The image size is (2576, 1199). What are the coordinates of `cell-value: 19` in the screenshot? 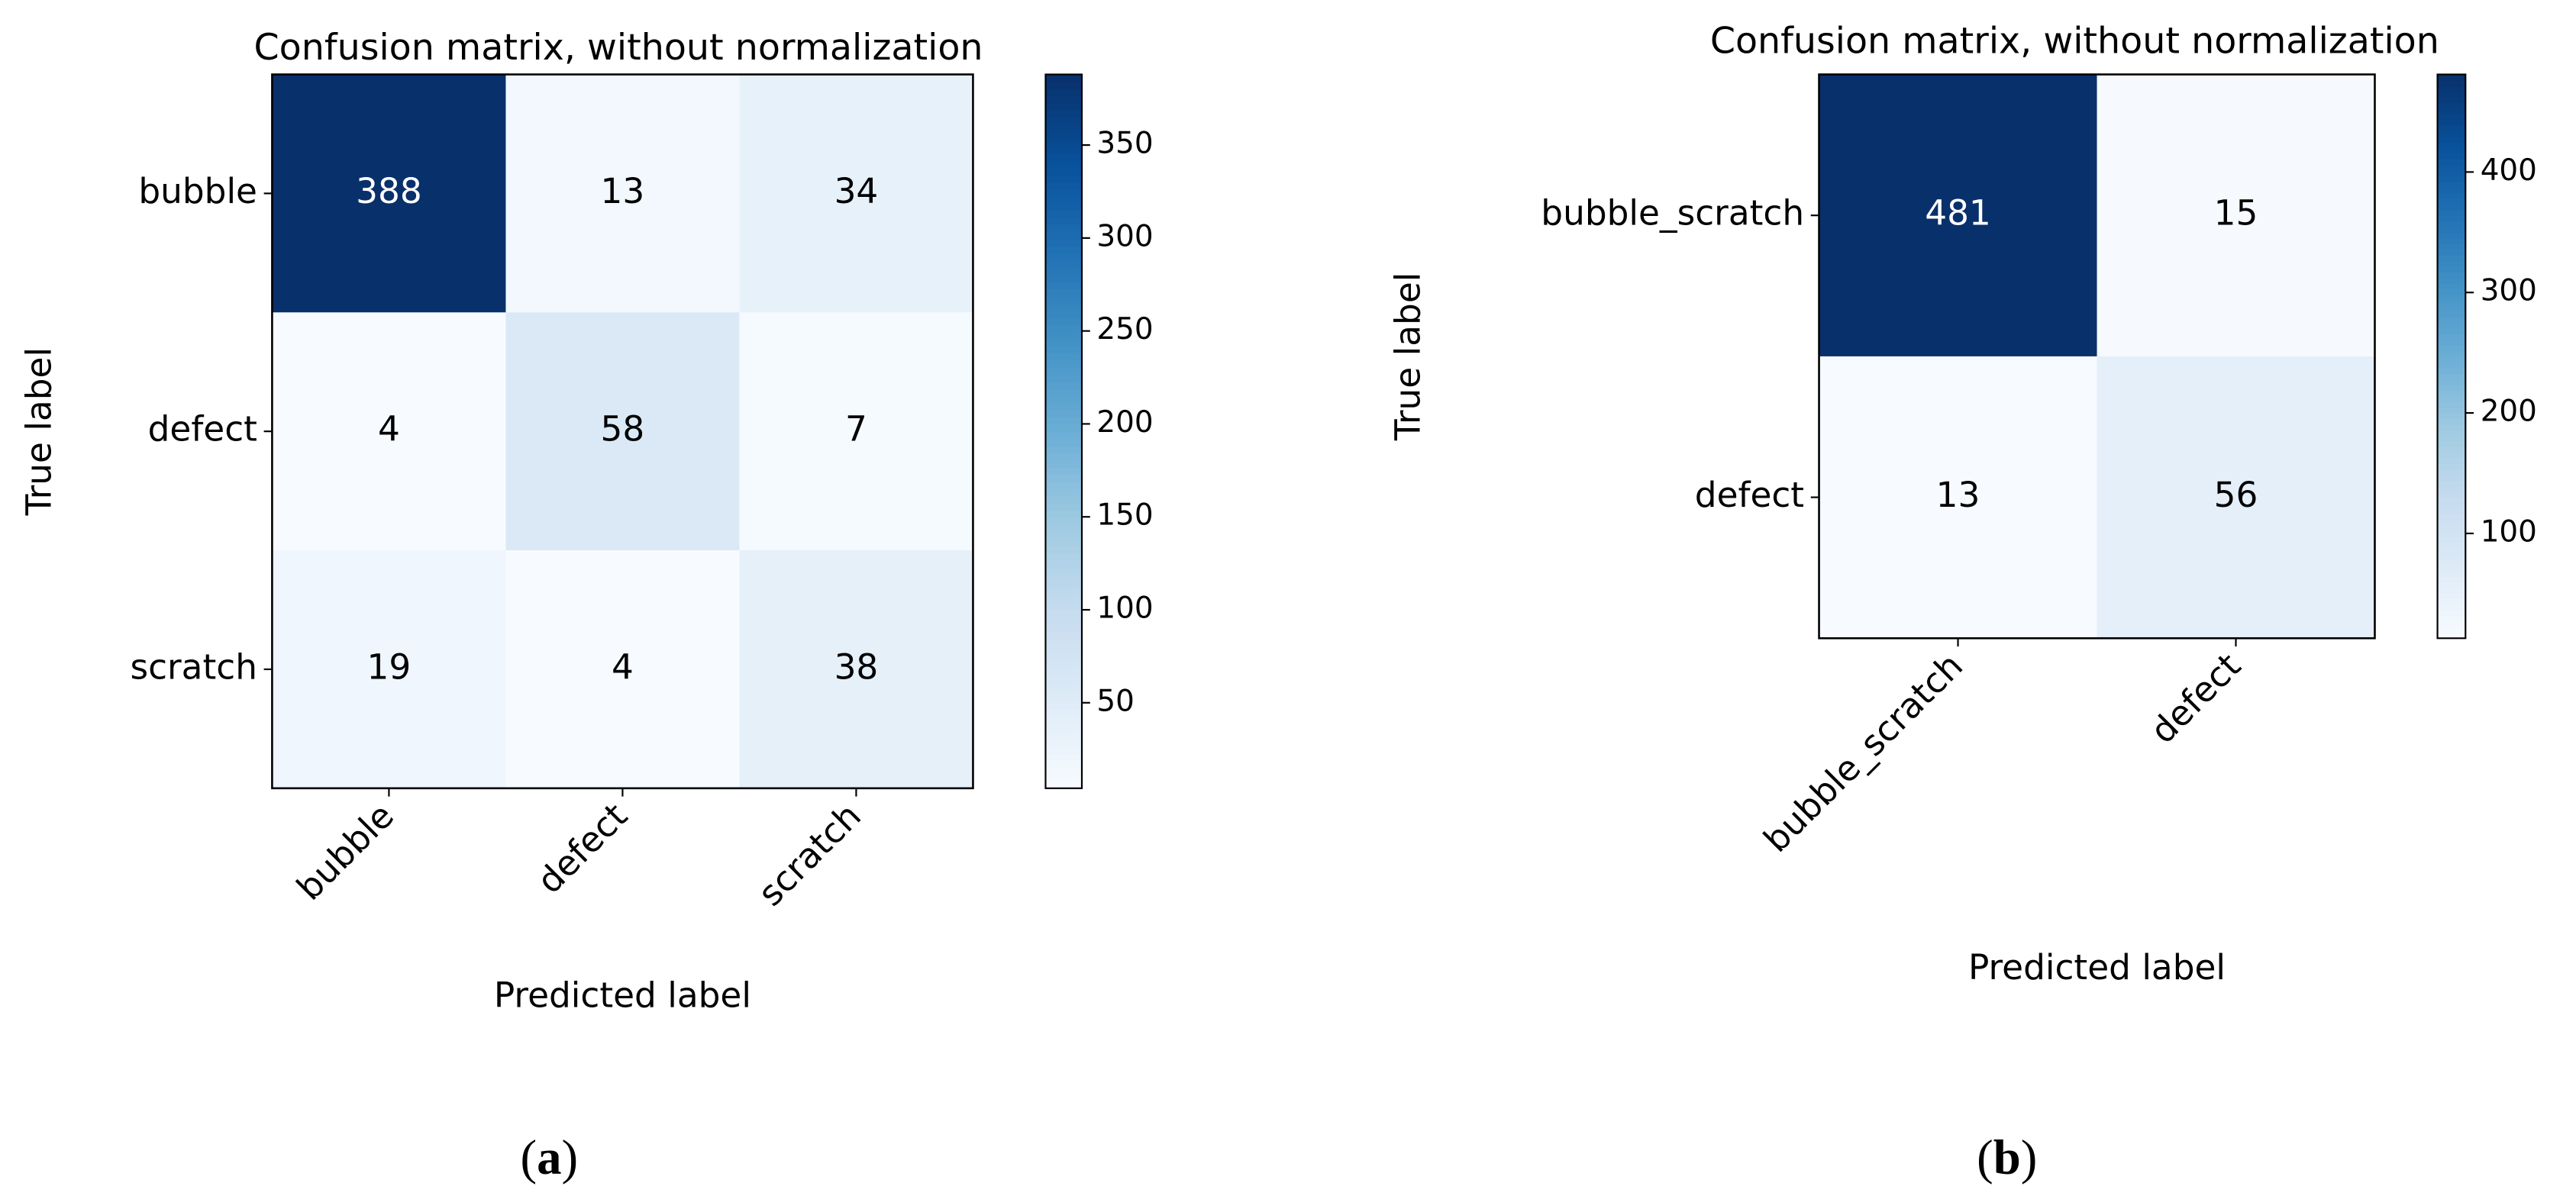 It's located at (389, 666).